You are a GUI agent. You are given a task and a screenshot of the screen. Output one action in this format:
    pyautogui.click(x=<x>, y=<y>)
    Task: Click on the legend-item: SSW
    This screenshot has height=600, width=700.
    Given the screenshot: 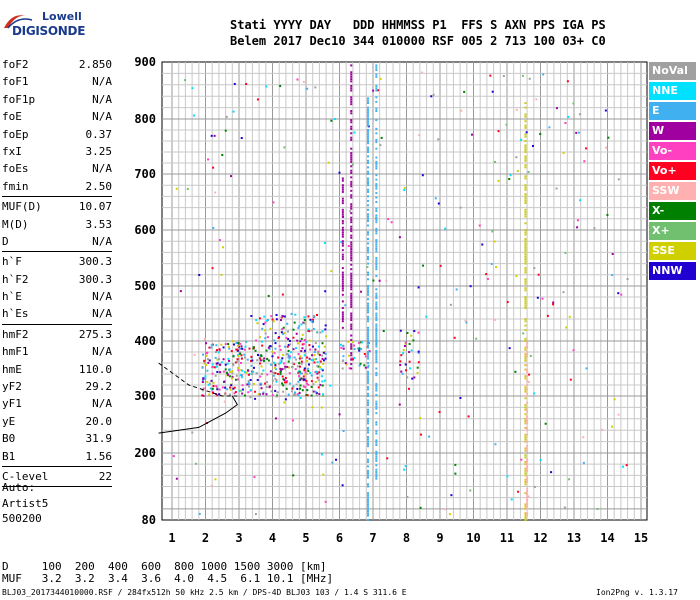 What is the action you would take?
    pyautogui.click(x=672, y=191)
    